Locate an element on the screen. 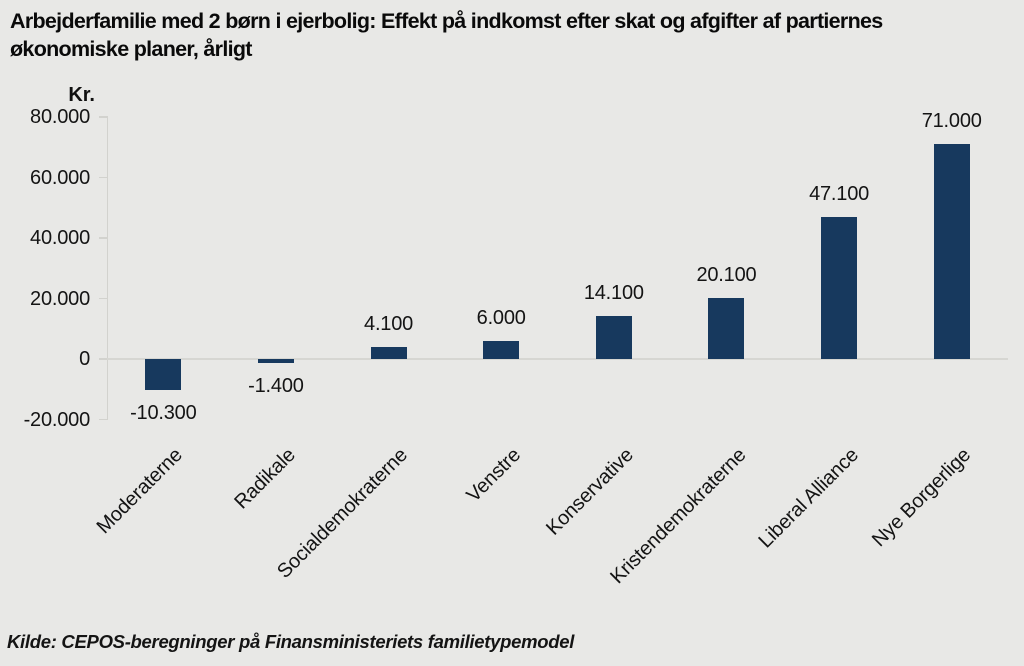 Image resolution: width=1024 pixels, height=666 pixels. bar-moderaterne is located at coordinates (163, 375).